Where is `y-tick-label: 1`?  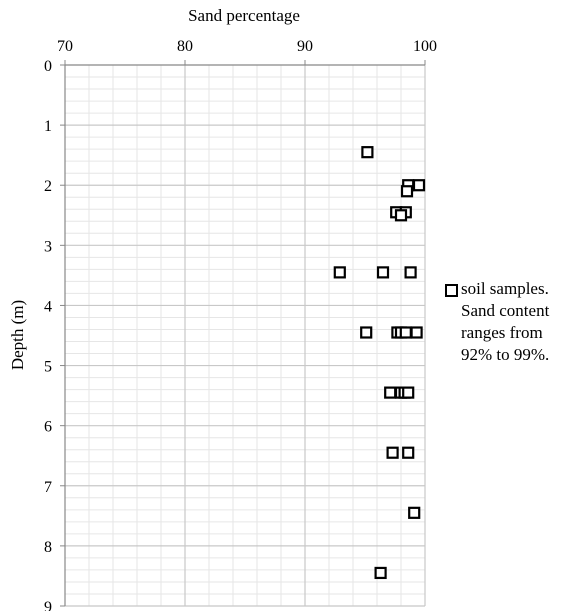
y-tick-label: 1 is located at coordinates (48, 126).